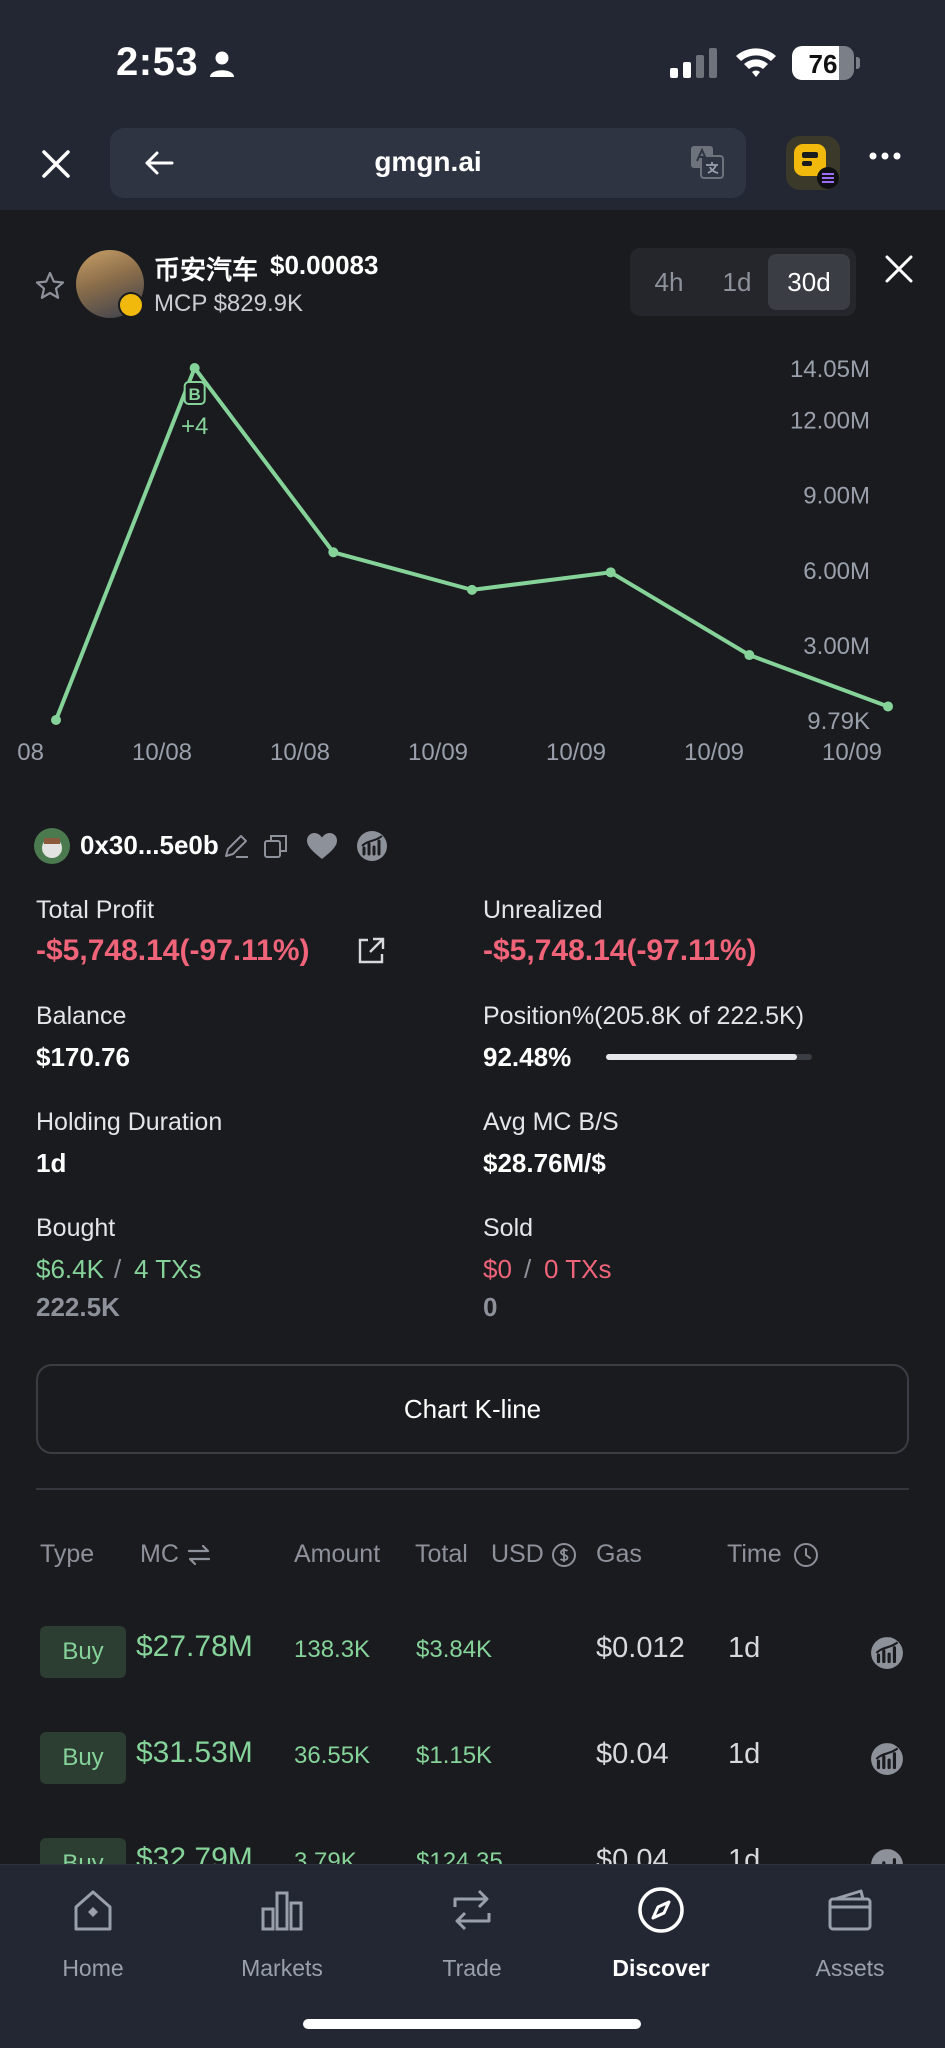  I want to click on favorite-star-icon, so click(50, 286).